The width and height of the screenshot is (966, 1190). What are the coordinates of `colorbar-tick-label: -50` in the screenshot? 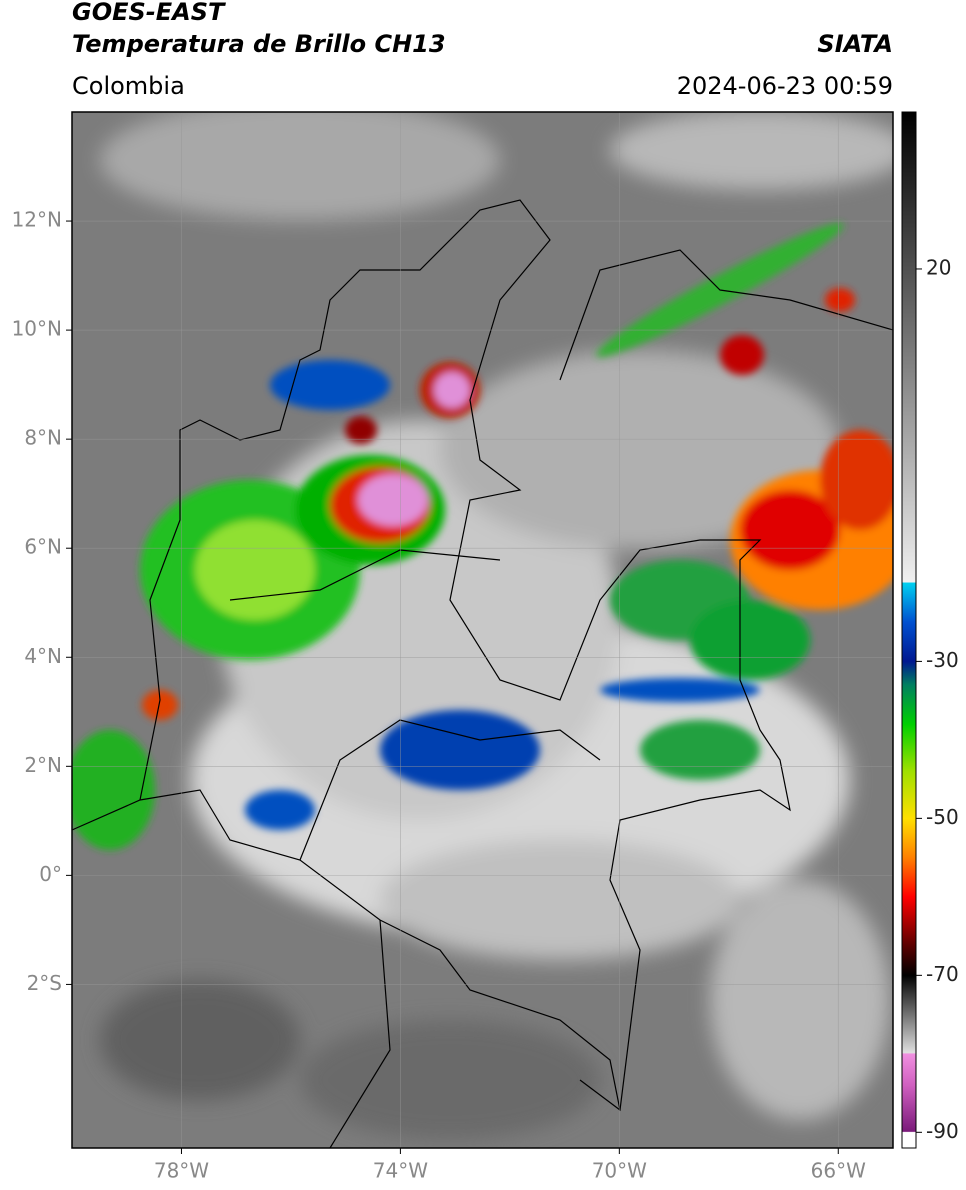 It's located at (942, 817).